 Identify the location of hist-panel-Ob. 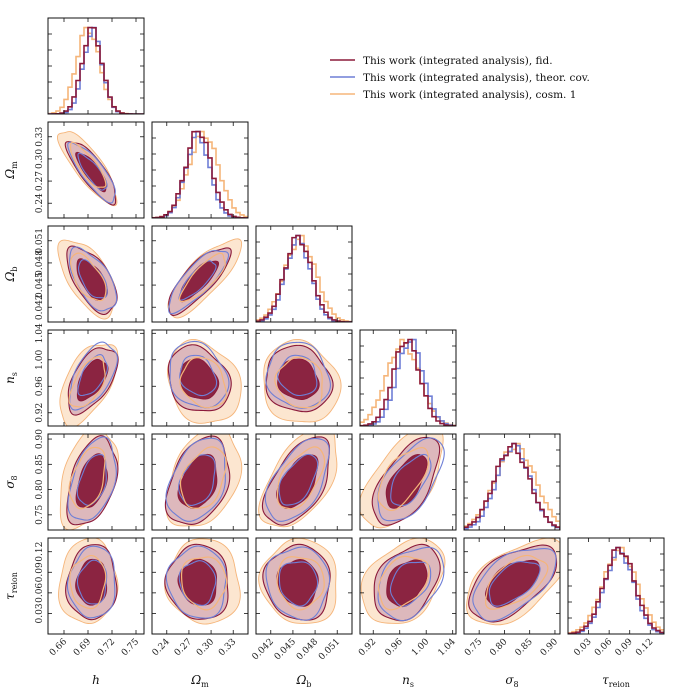
(304, 274).